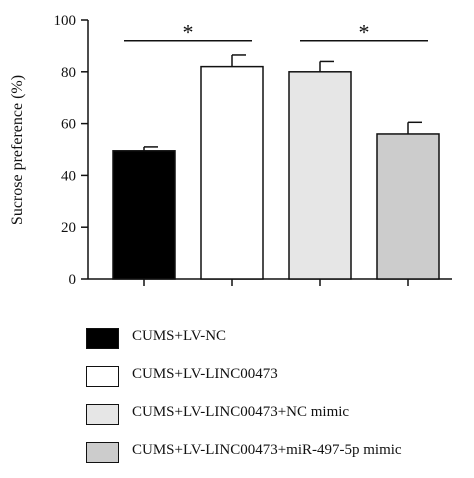  What do you see at coordinates (68, 228) in the screenshot?
I see `y-tick-label: 20` at bounding box center [68, 228].